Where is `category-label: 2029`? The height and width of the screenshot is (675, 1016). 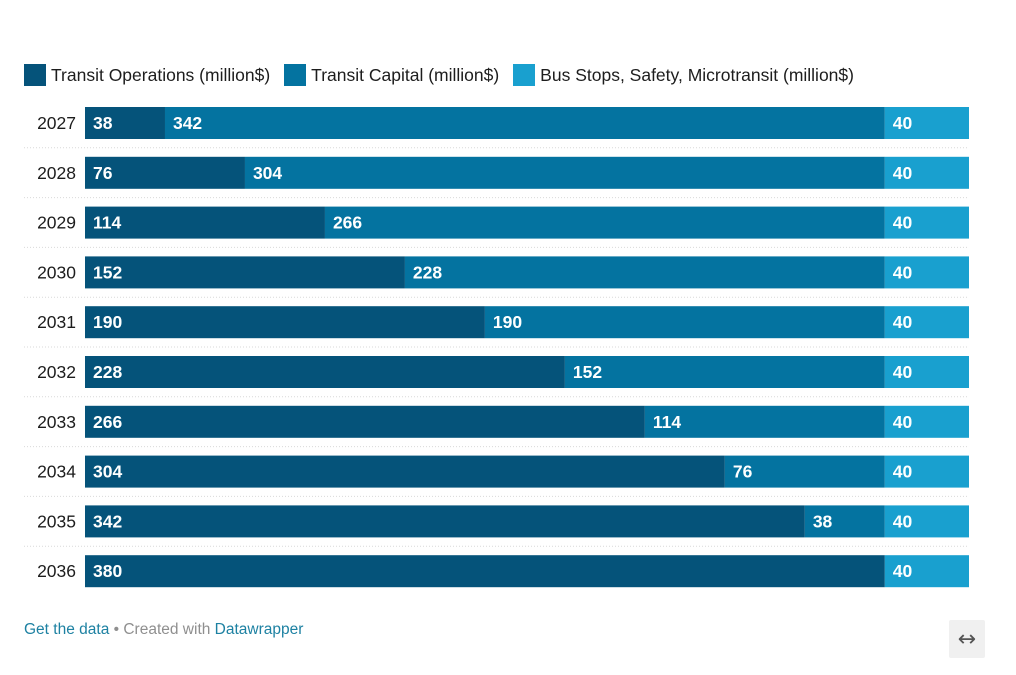 category-label: 2029 is located at coordinates (56, 223).